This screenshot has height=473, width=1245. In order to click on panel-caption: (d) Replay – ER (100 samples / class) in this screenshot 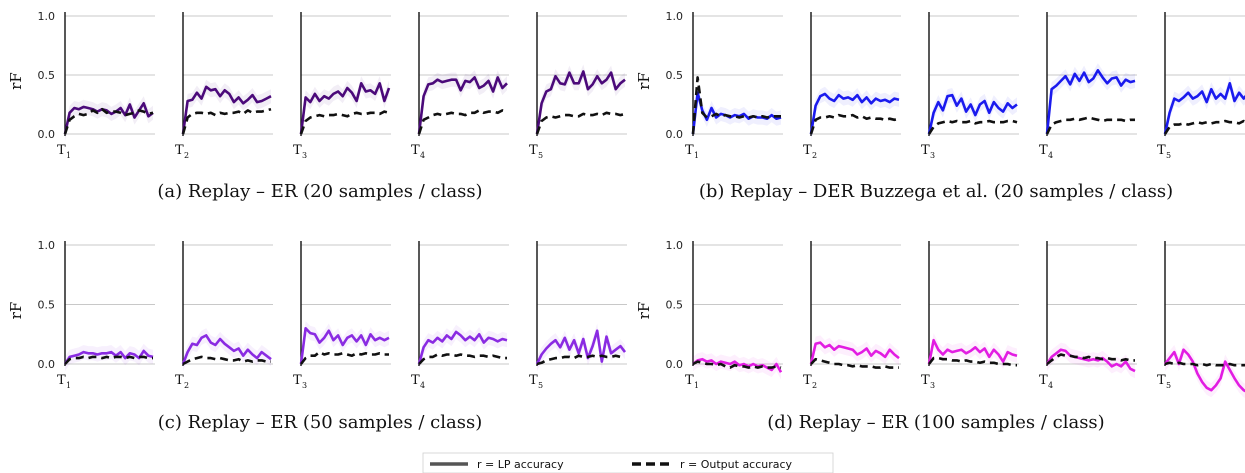, I will do `click(935, 422)`.